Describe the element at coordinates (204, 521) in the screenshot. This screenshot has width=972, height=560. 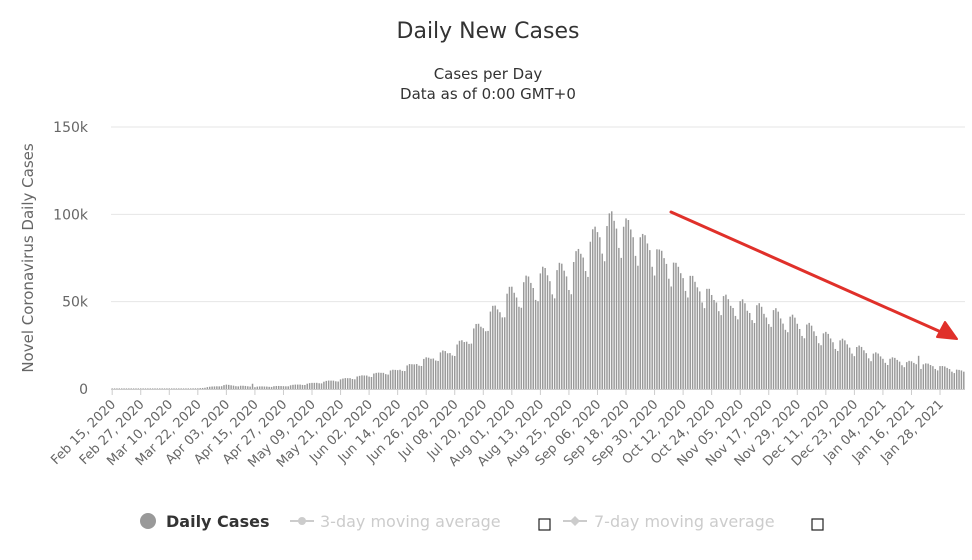
I see `legend-item-daily-cases: Daily Cases` at that location.